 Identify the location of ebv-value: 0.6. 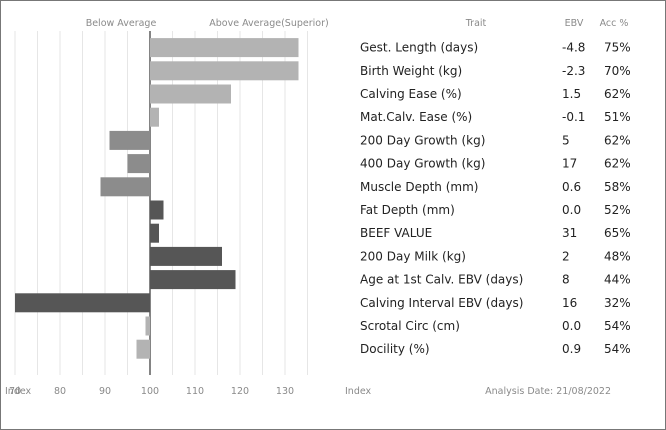
(571, 187).